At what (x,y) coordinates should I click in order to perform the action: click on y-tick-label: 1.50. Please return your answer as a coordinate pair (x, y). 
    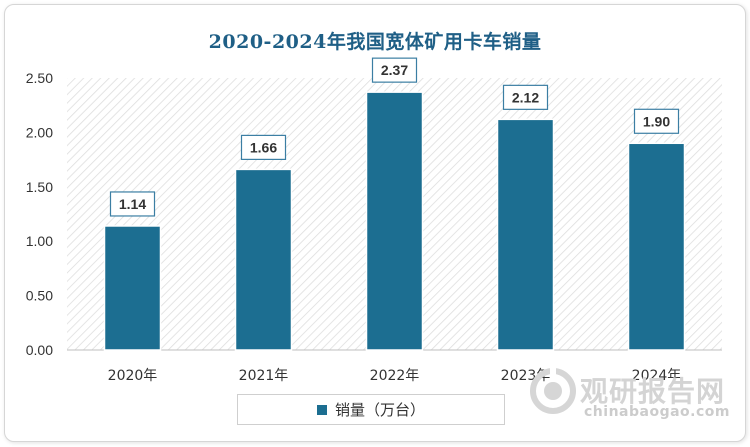
    Looking at the image, I should click on (39, 187).